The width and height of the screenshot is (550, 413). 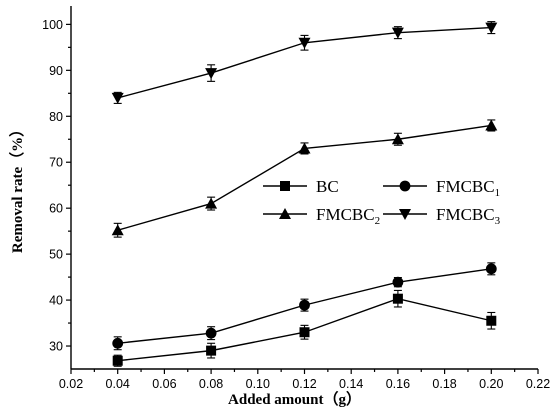 I want to click on legend-item: FMCBC3, so click(x=442, y=216).